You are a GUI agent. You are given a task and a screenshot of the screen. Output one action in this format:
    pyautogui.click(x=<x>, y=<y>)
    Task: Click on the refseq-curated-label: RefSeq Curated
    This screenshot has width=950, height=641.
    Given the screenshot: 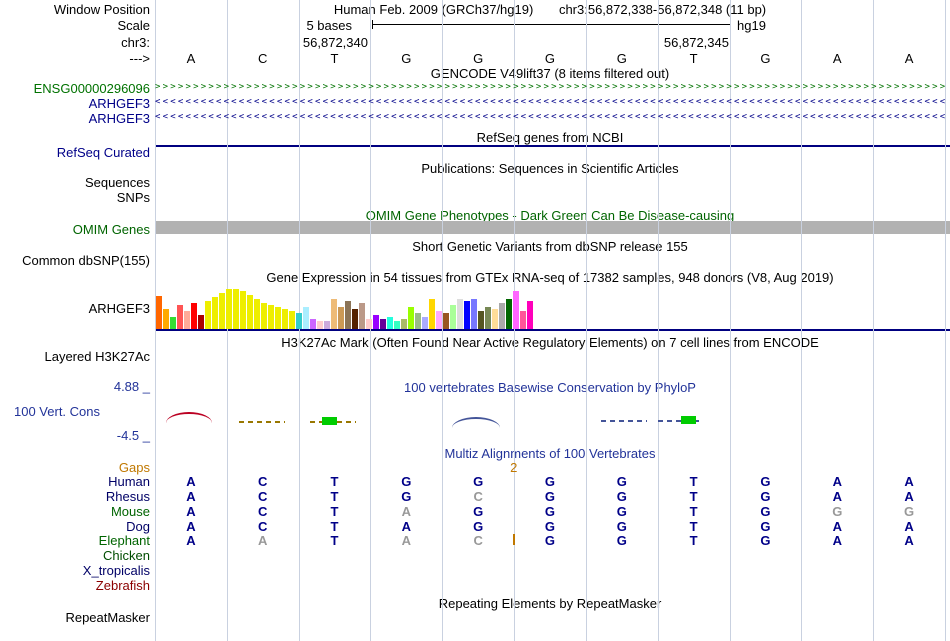 What is the action you would take?
    pyautogui.click(x=103, y=152)
    